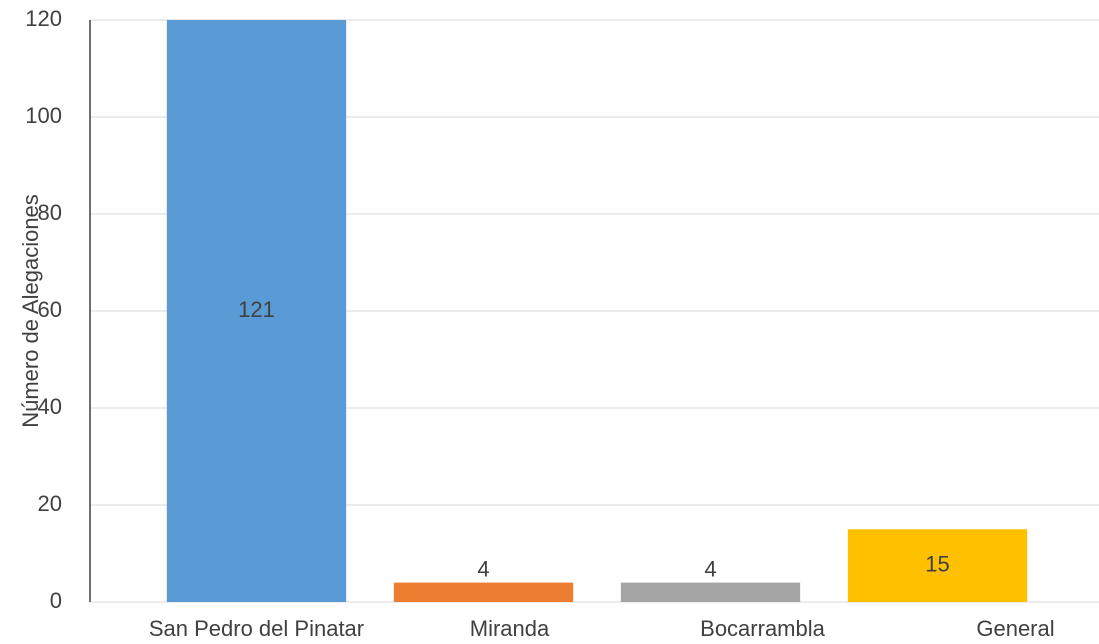 Image resolution: width=1099 pixels, height=644 pixels. Describe the element at coordinates (256, 628) in the screenshot. I see `x-tick-label: San Pedro del Pinatar` at that location.